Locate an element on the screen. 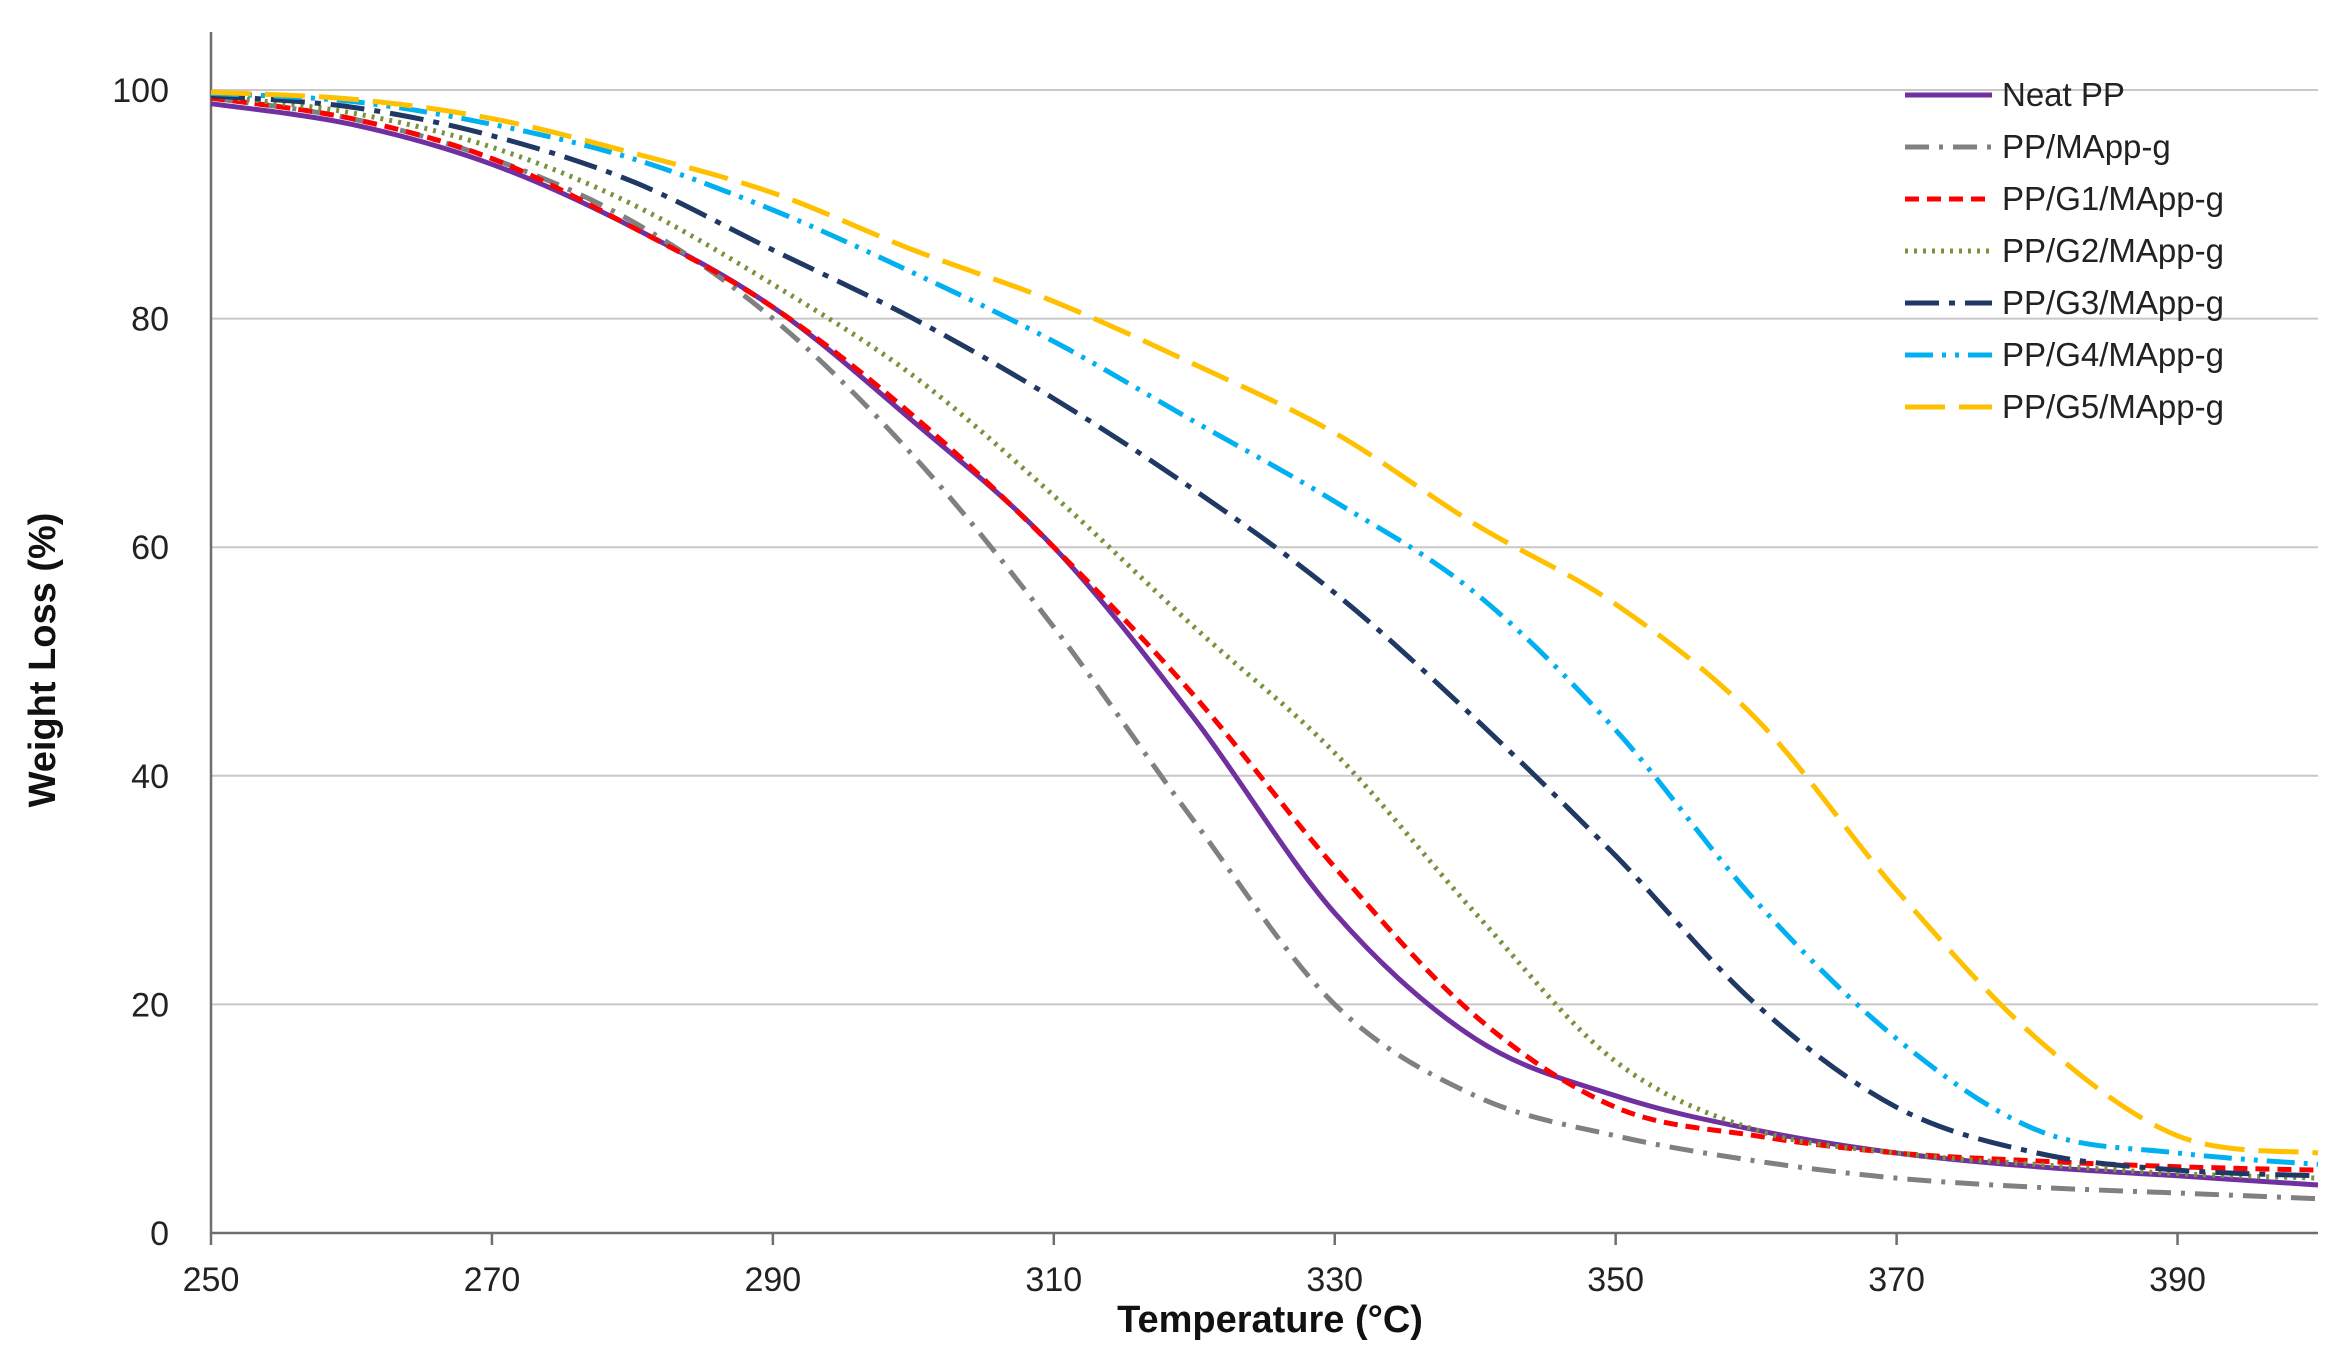 This screenshot has width=2339, height=1349. y-tick-label: 80 is located at coordinates (150, 320).